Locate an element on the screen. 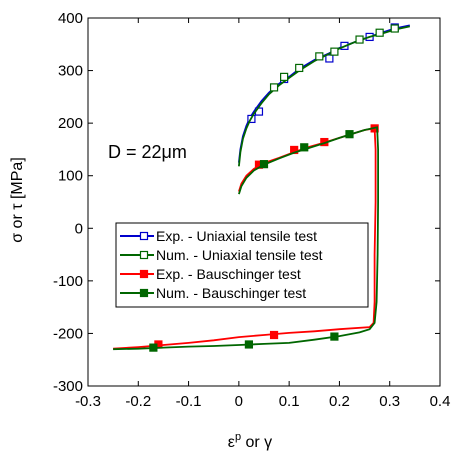 This screenshot has width=466, height=454. y-tick-label: 200 is located at coordinates (70, 123).